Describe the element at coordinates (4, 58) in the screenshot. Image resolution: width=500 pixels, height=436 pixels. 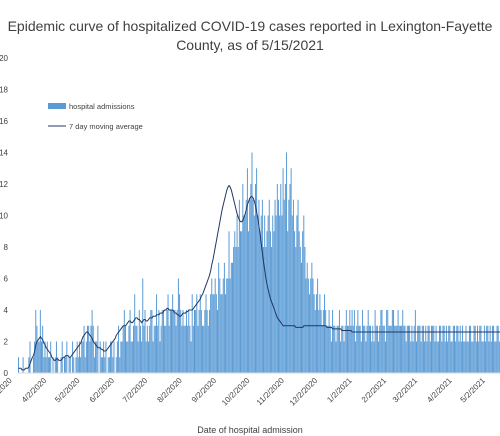
I see `y-tick-label: 20` at that location.